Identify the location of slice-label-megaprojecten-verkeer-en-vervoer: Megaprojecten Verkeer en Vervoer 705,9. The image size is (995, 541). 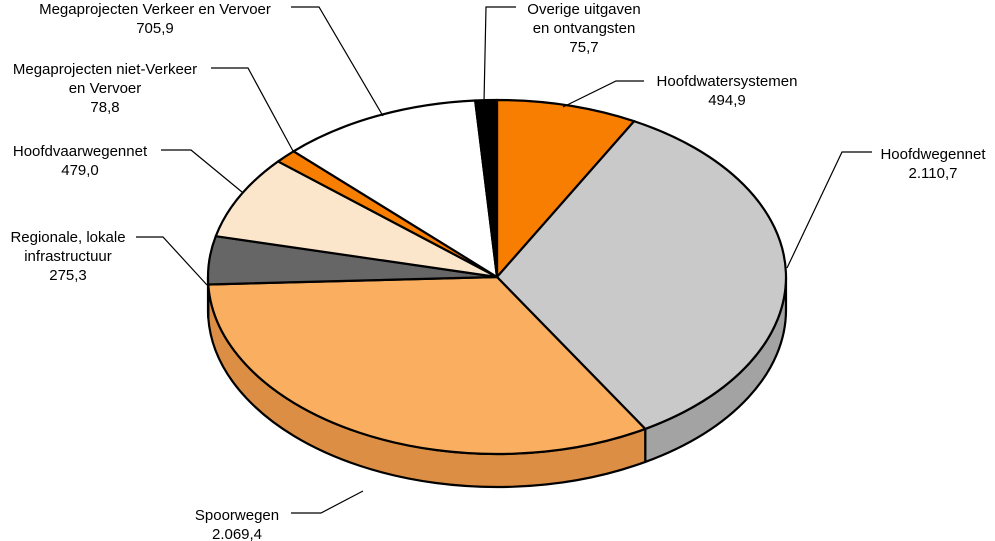
(155, 19).